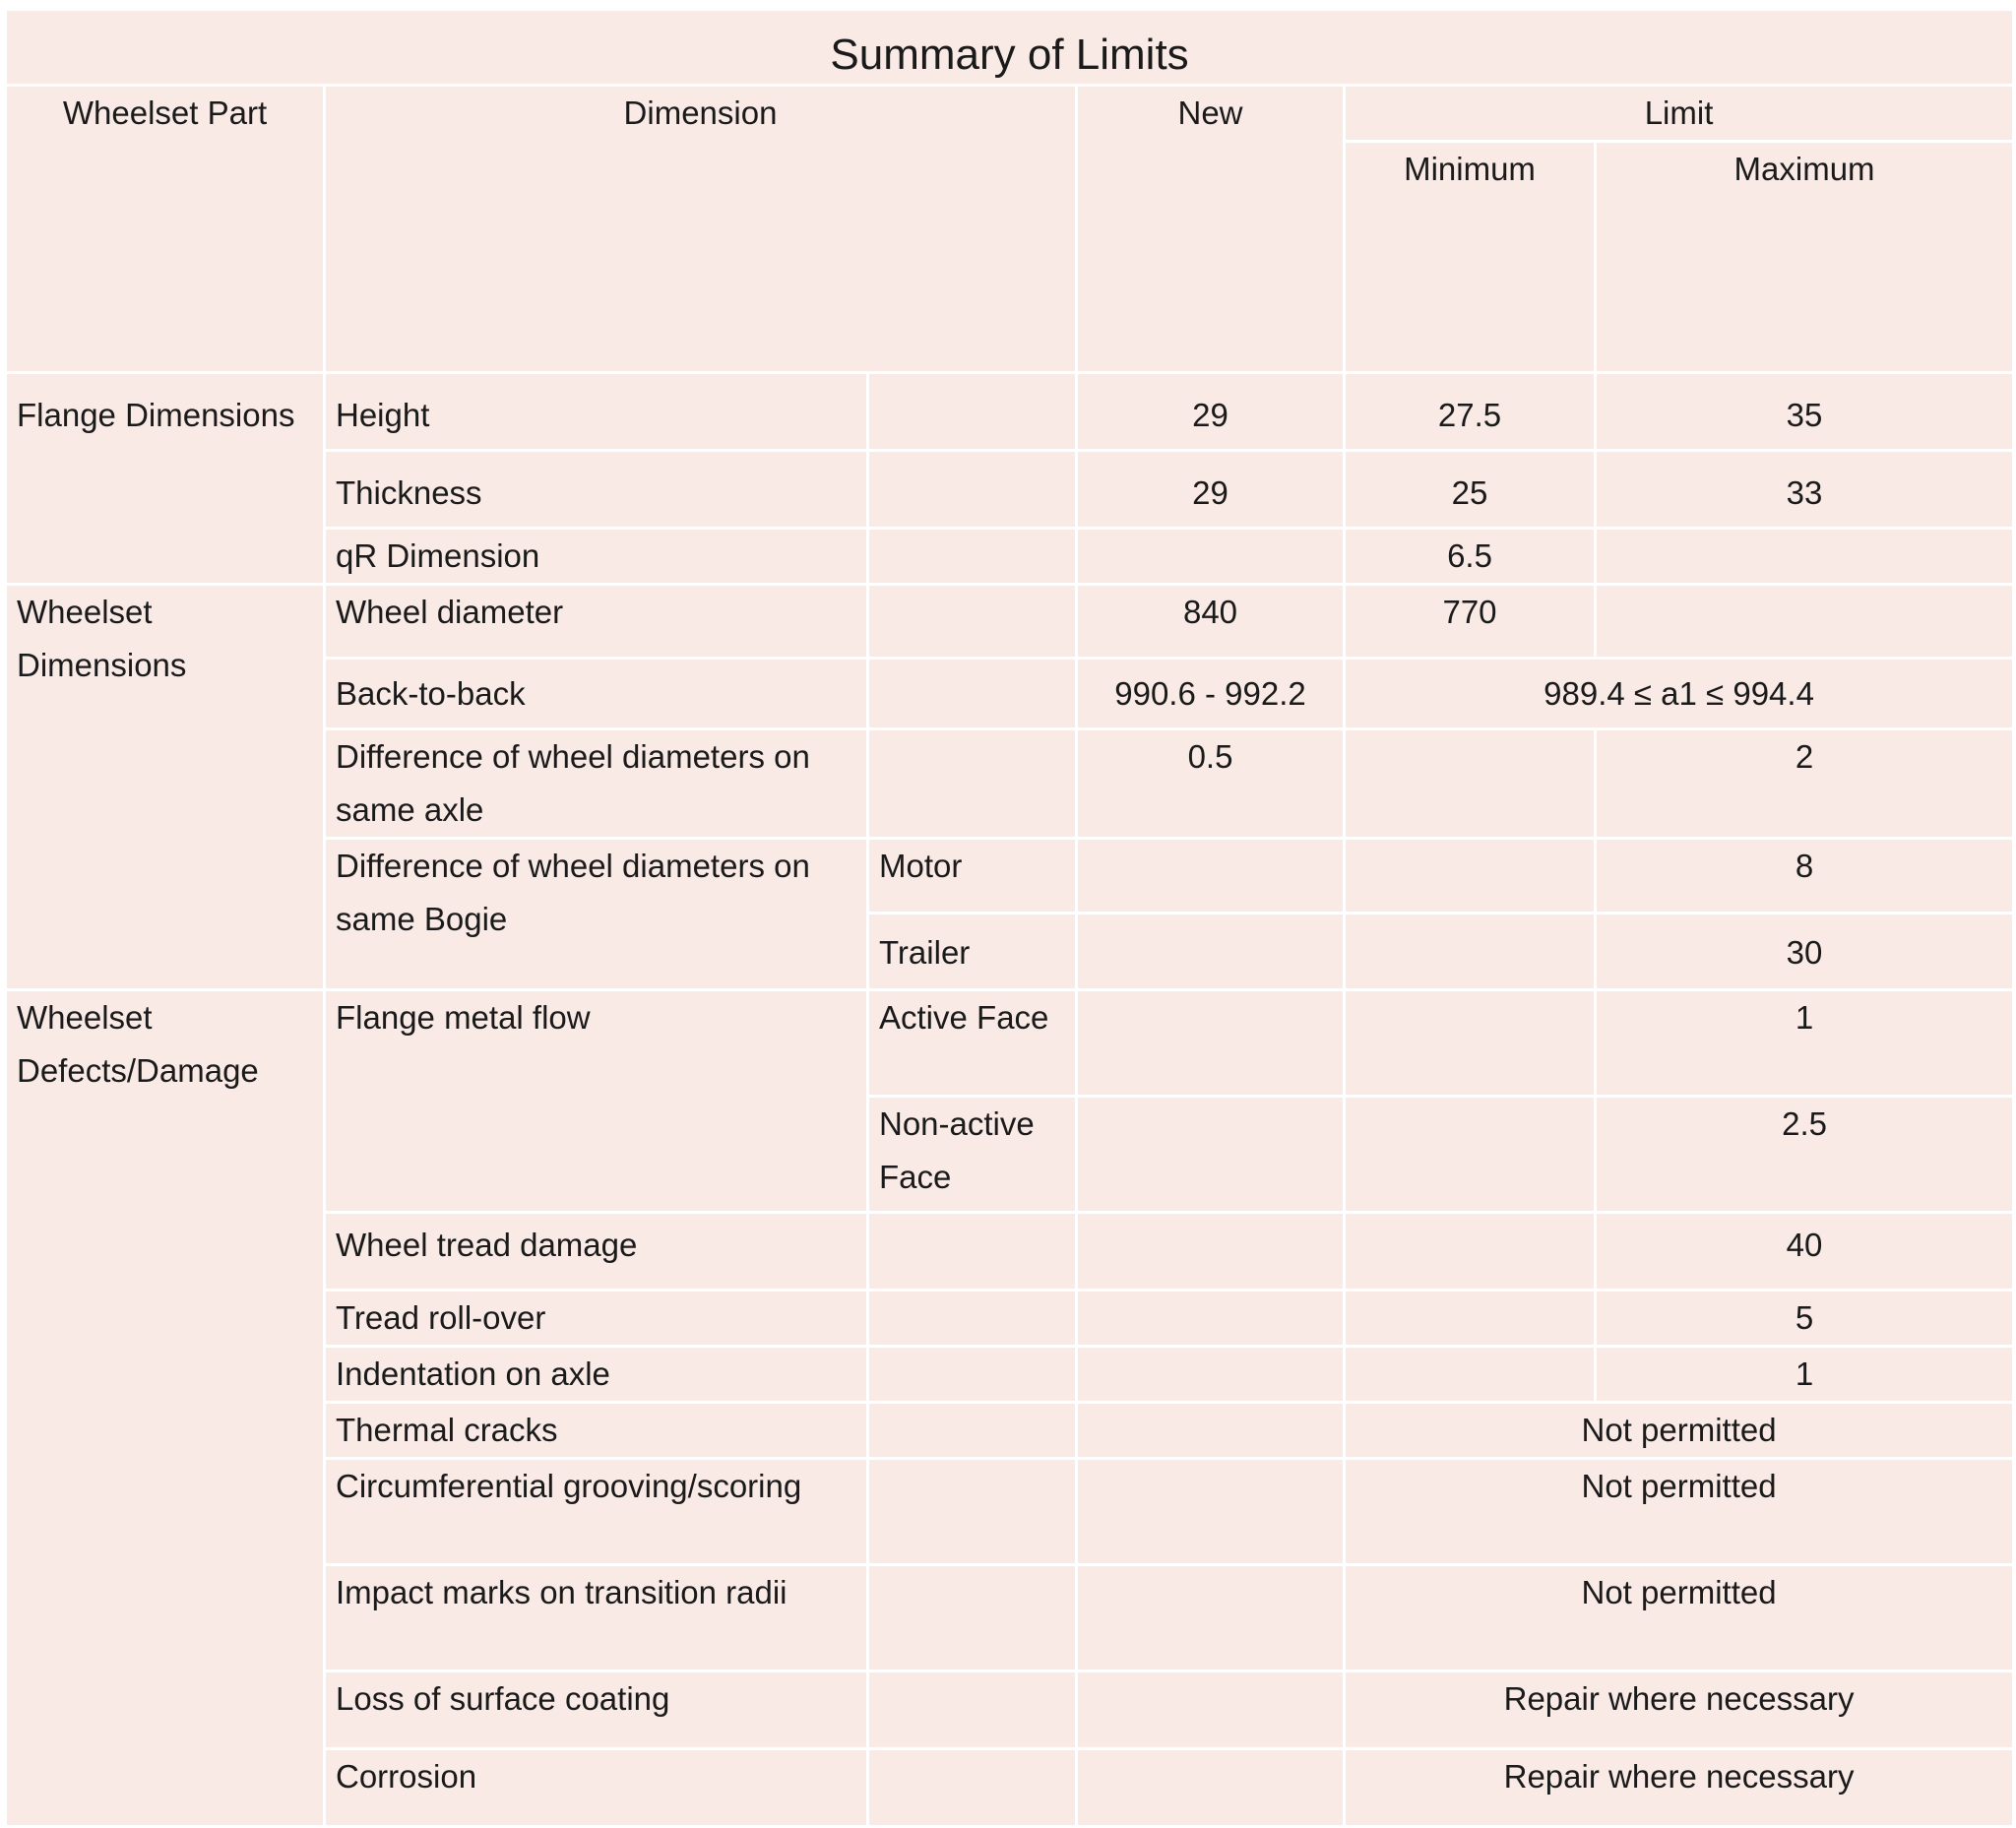  What do you see at coordinates (972, 1043) in the screenshot?
I see `sub-label: Active Face` at bounding box center [972, 1043].